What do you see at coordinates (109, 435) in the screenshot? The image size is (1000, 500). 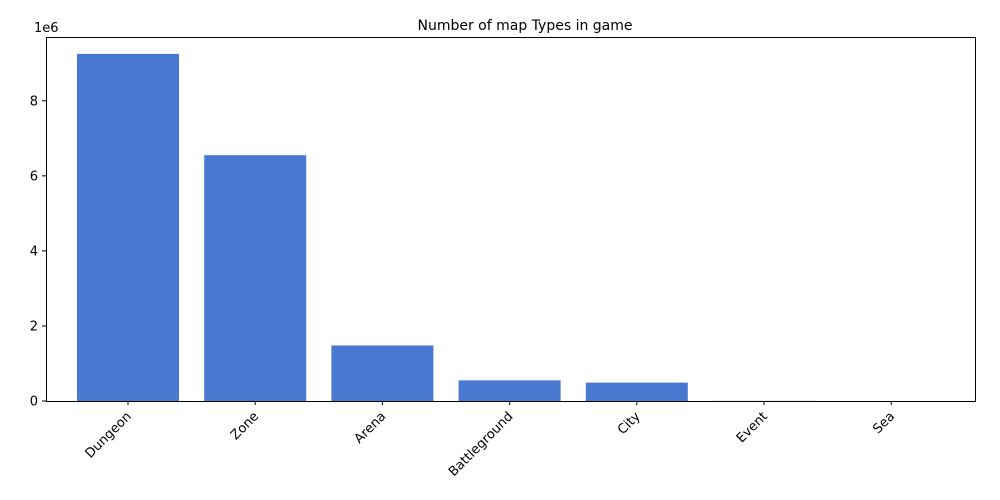 I see `x-tick-label-dungeon: Dungeon` at bounding box center [109, 435].